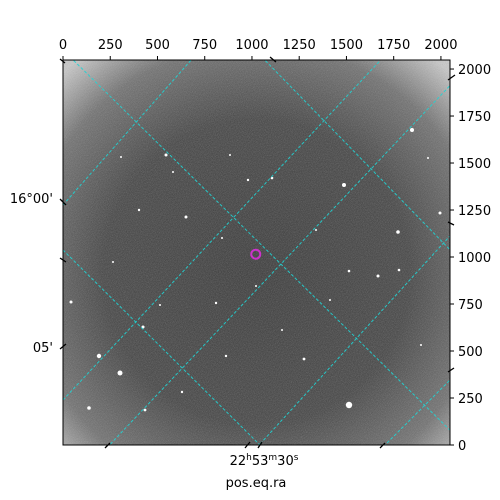 This screenshot has height=500, width=500. I want to click on x-tick-label: 1000, so click(251, 45).